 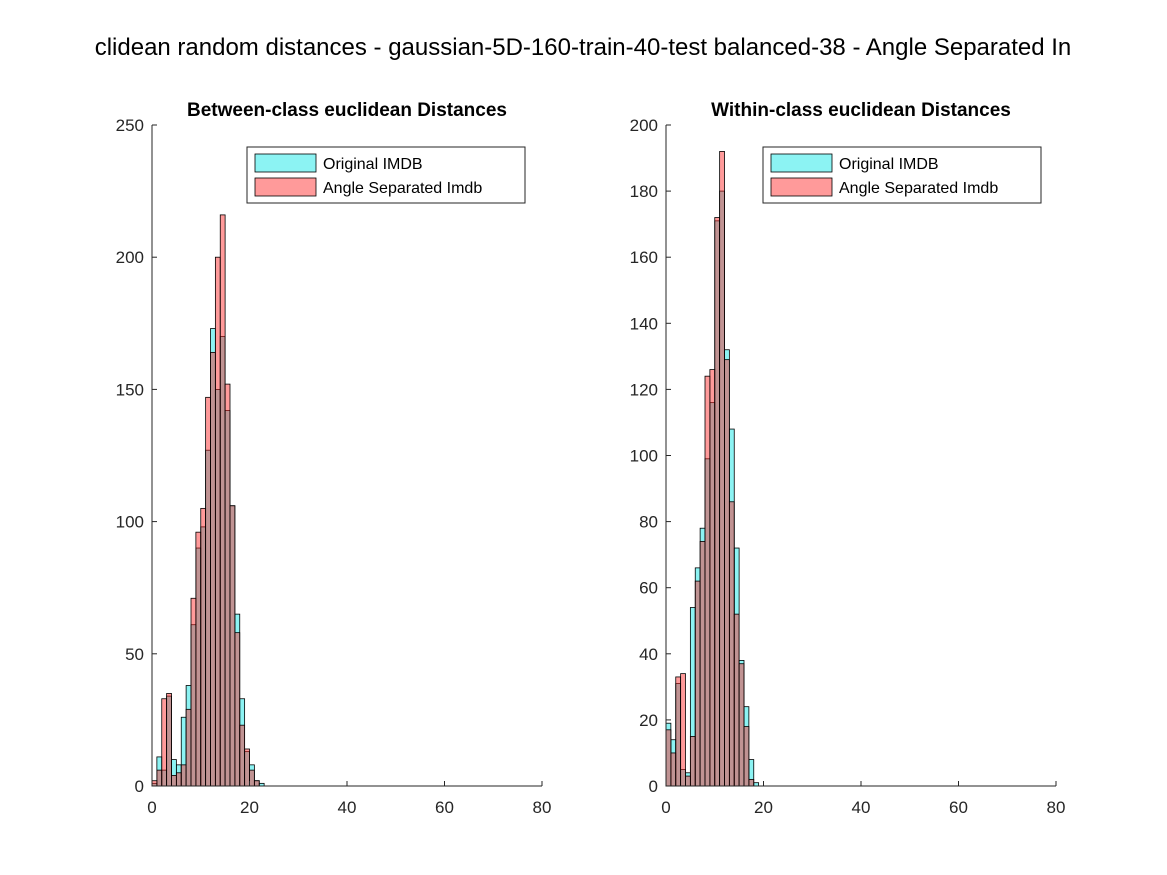 I want to click on y-tick-label: 250, so click(x=130, y=125).